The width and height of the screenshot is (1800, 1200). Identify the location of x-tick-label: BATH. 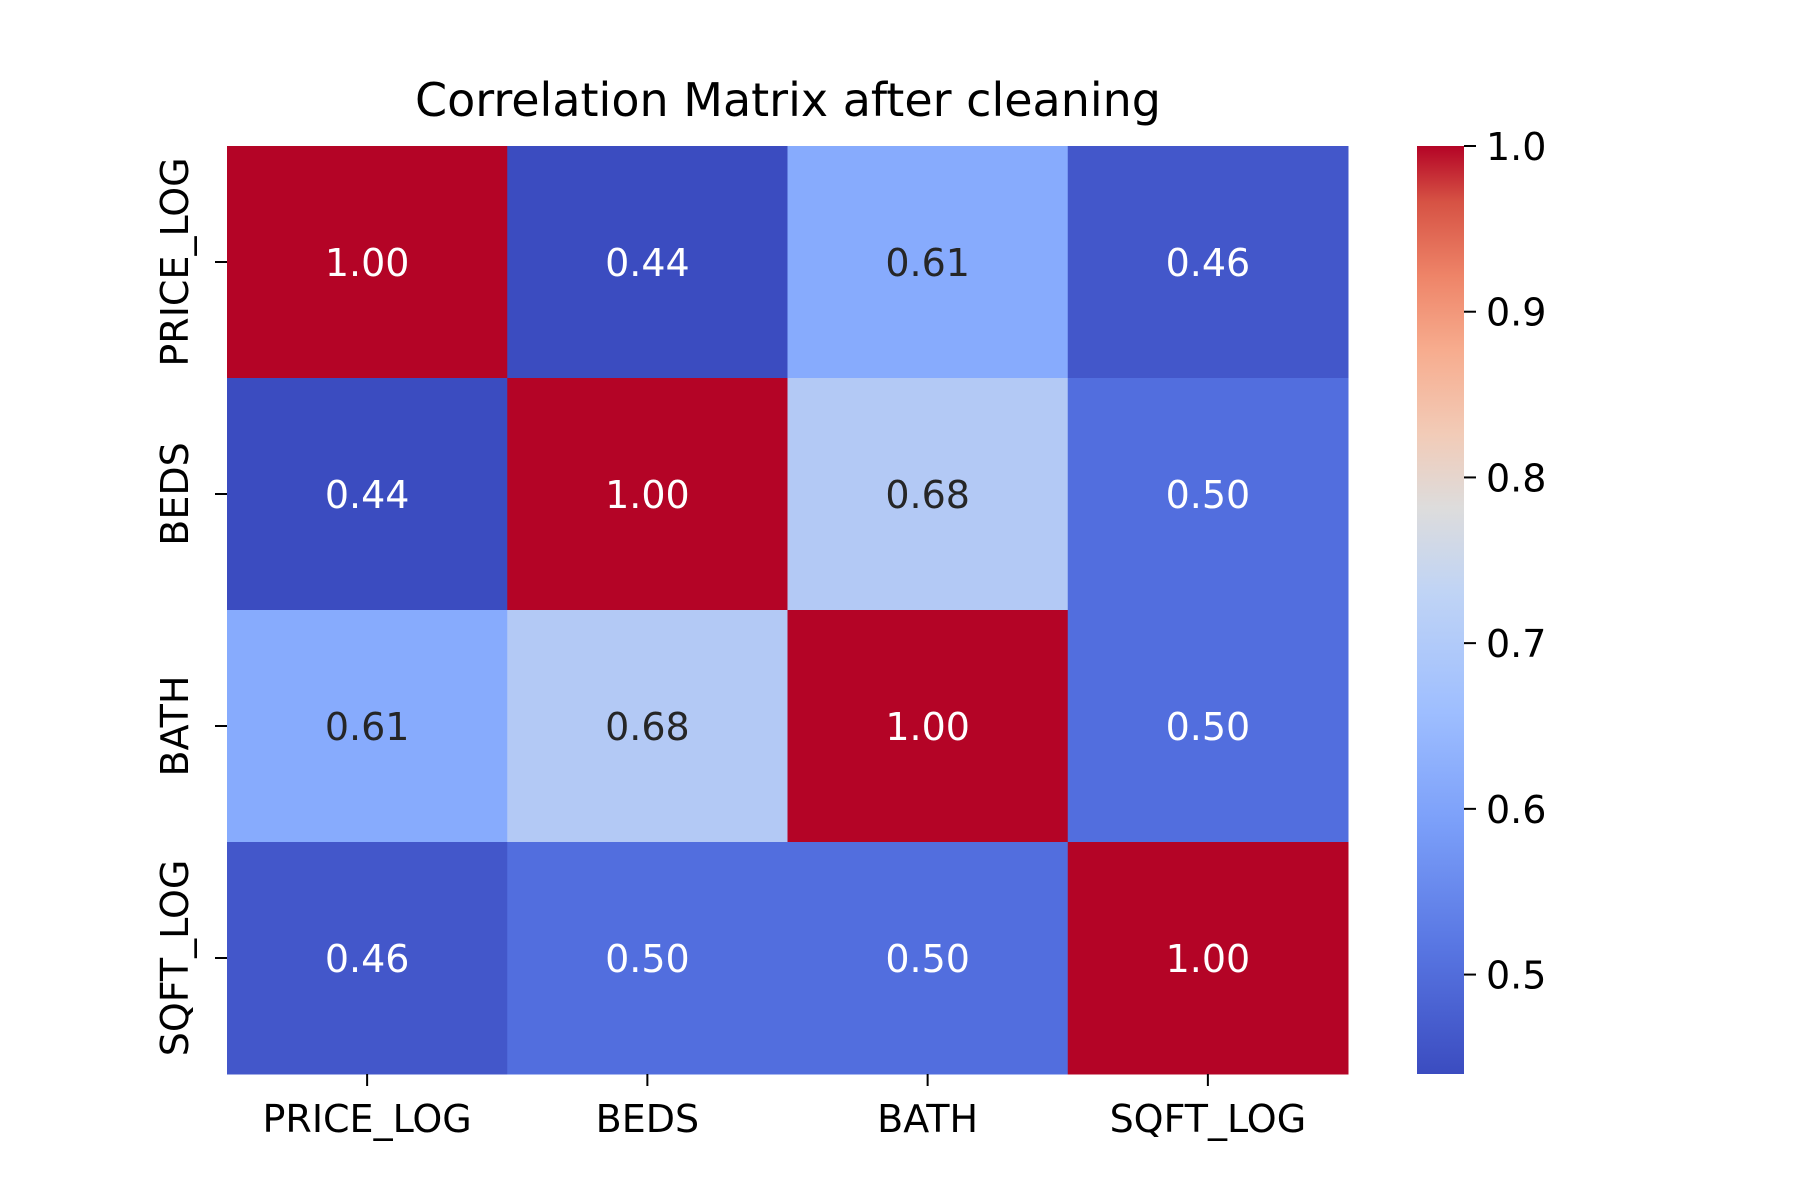
(927, 1119).